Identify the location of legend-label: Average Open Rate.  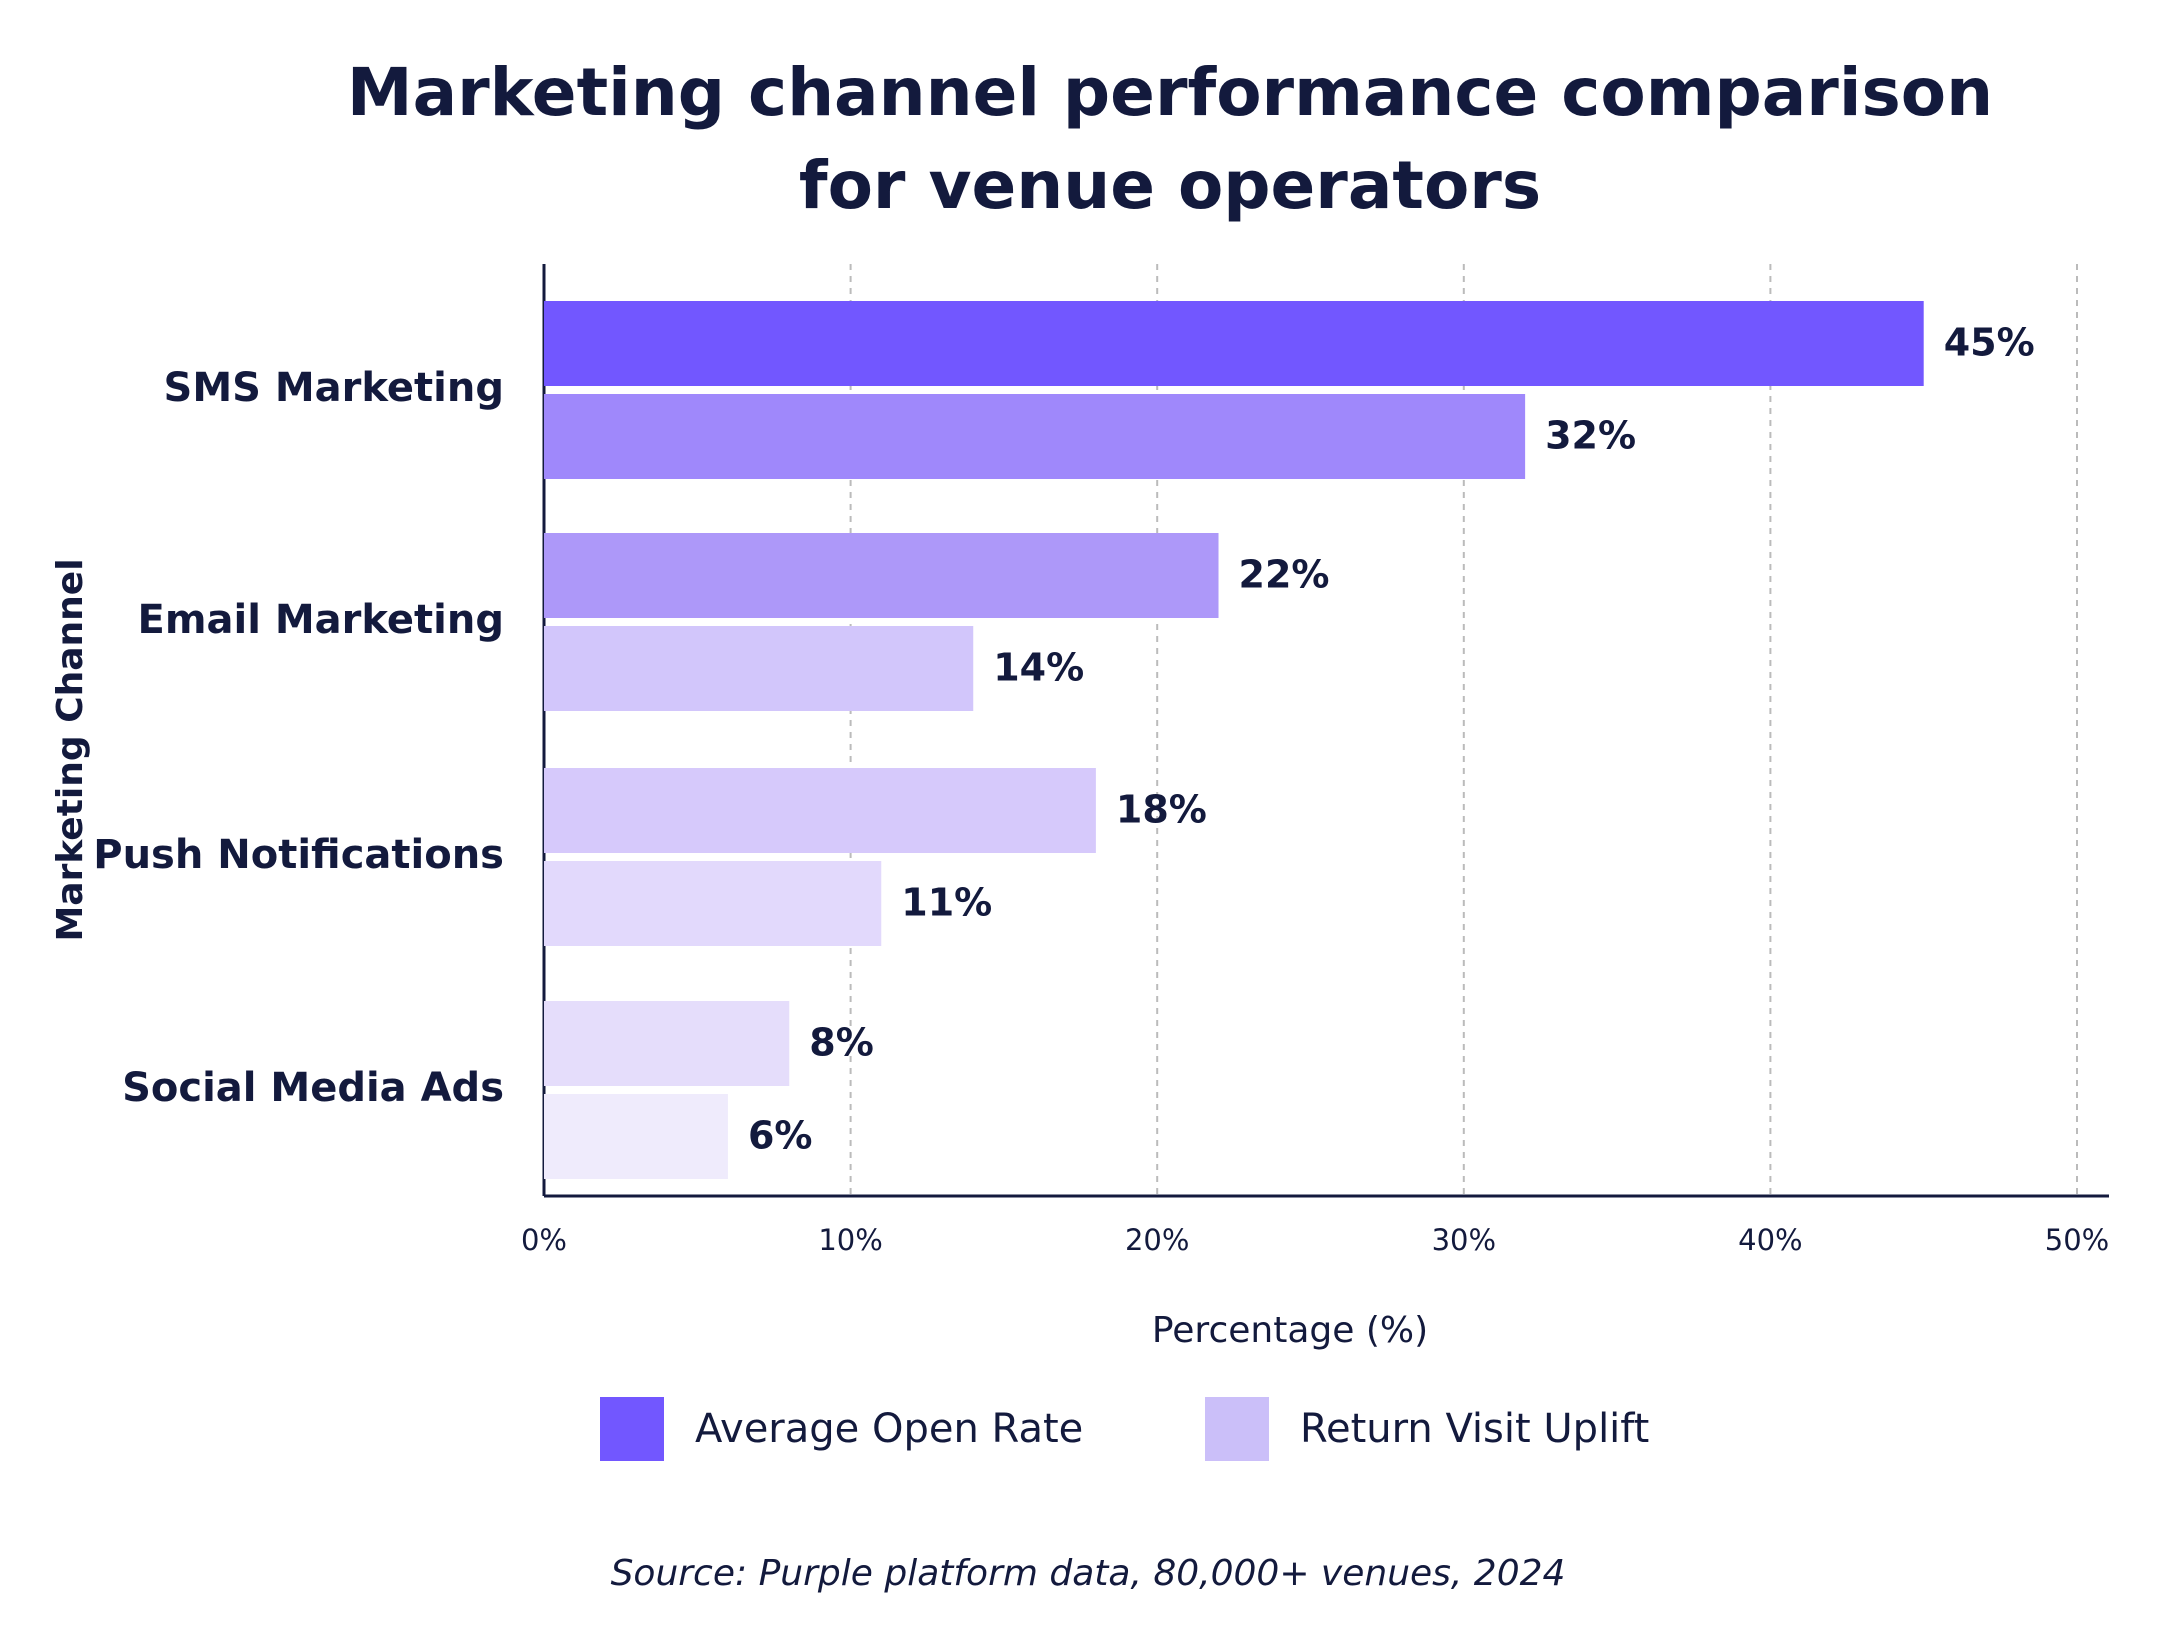
(889, 1429).